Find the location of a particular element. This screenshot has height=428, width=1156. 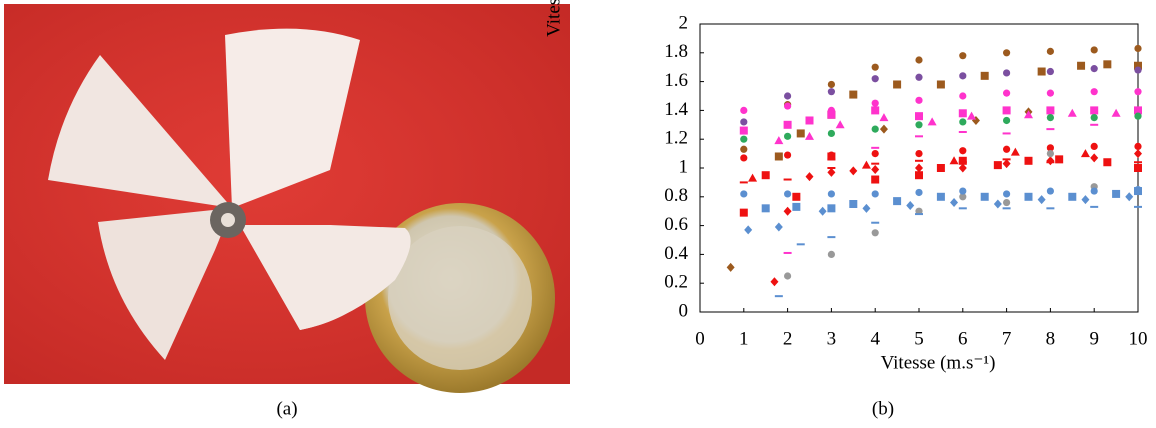

x-tick-label: 4 is located at coordinates (875, 338).